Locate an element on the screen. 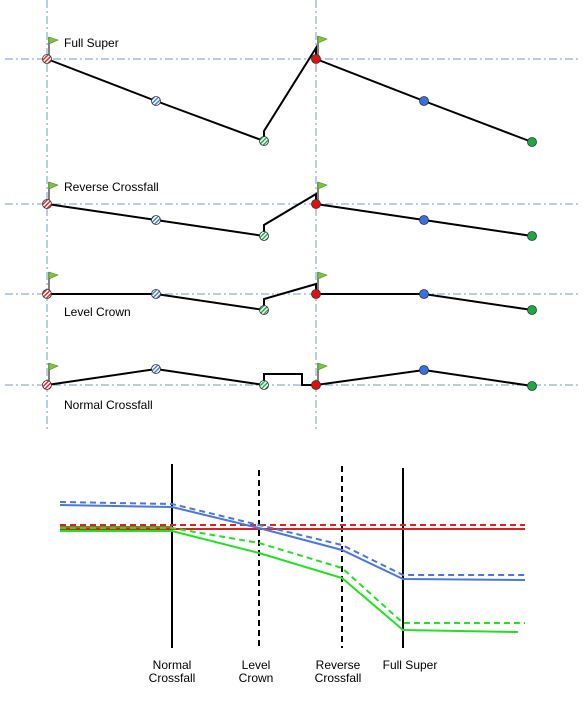  station-label-line1: Reverse is located at coordinates (338, 665).